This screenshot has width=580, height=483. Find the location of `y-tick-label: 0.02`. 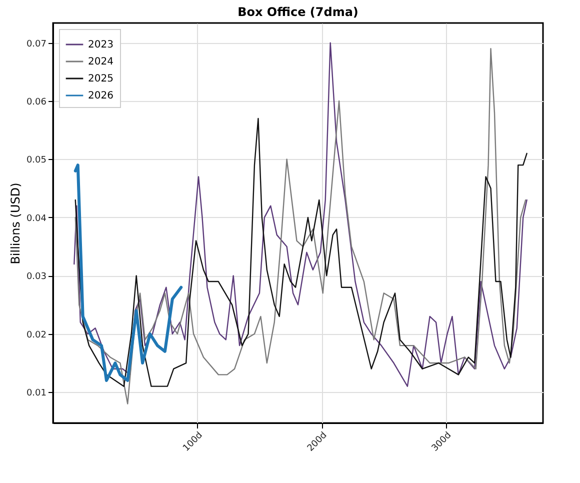

y-tick-label: 0.02 is located at coordinates (36, 335).